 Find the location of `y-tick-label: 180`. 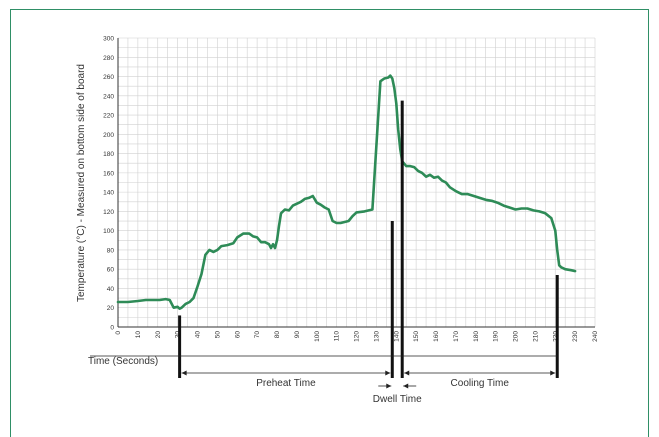

y-tick-label: 180 is located at coordinates (108, 154).